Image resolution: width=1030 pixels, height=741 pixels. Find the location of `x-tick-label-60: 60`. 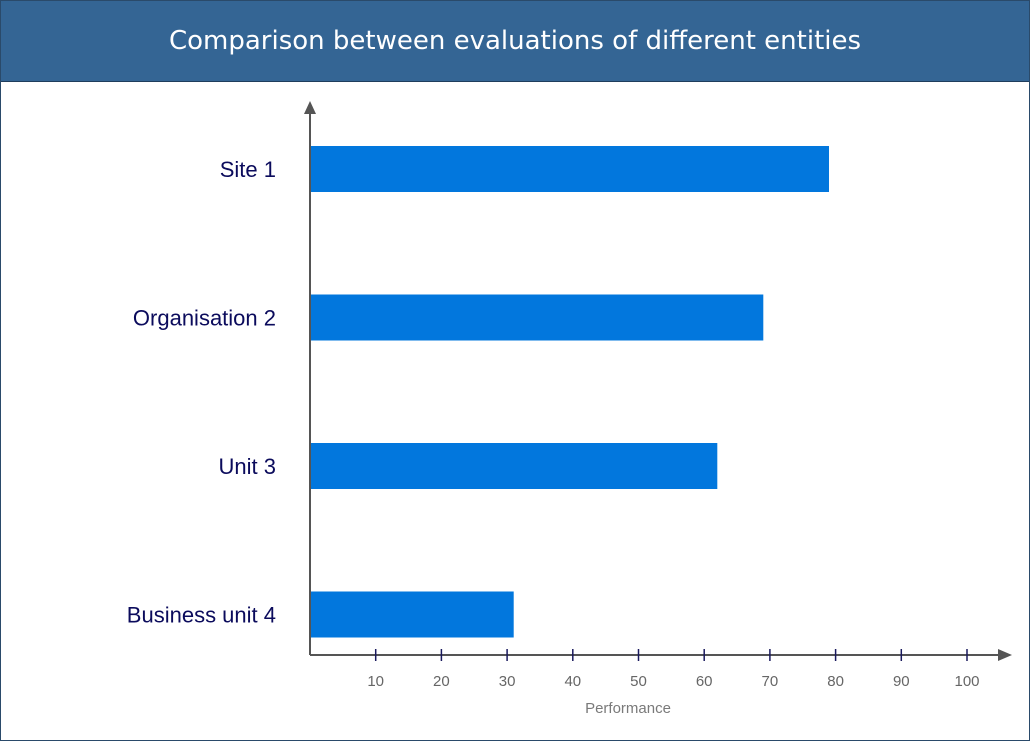

x-tick-label-60: 60 is located at coordinates (704, 681).